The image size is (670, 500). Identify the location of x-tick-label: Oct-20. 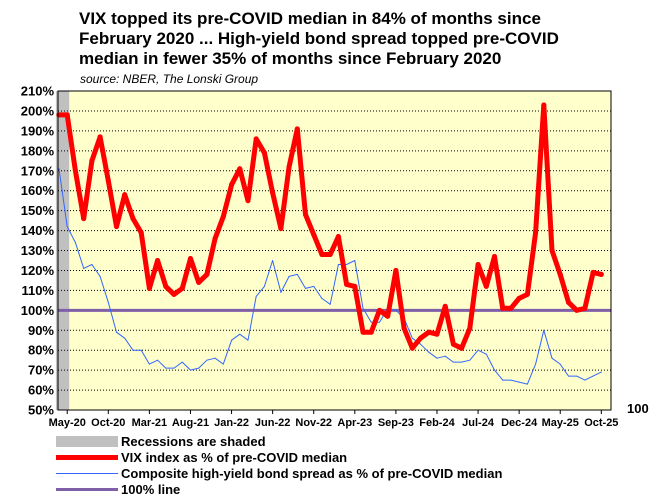
(108, 423).